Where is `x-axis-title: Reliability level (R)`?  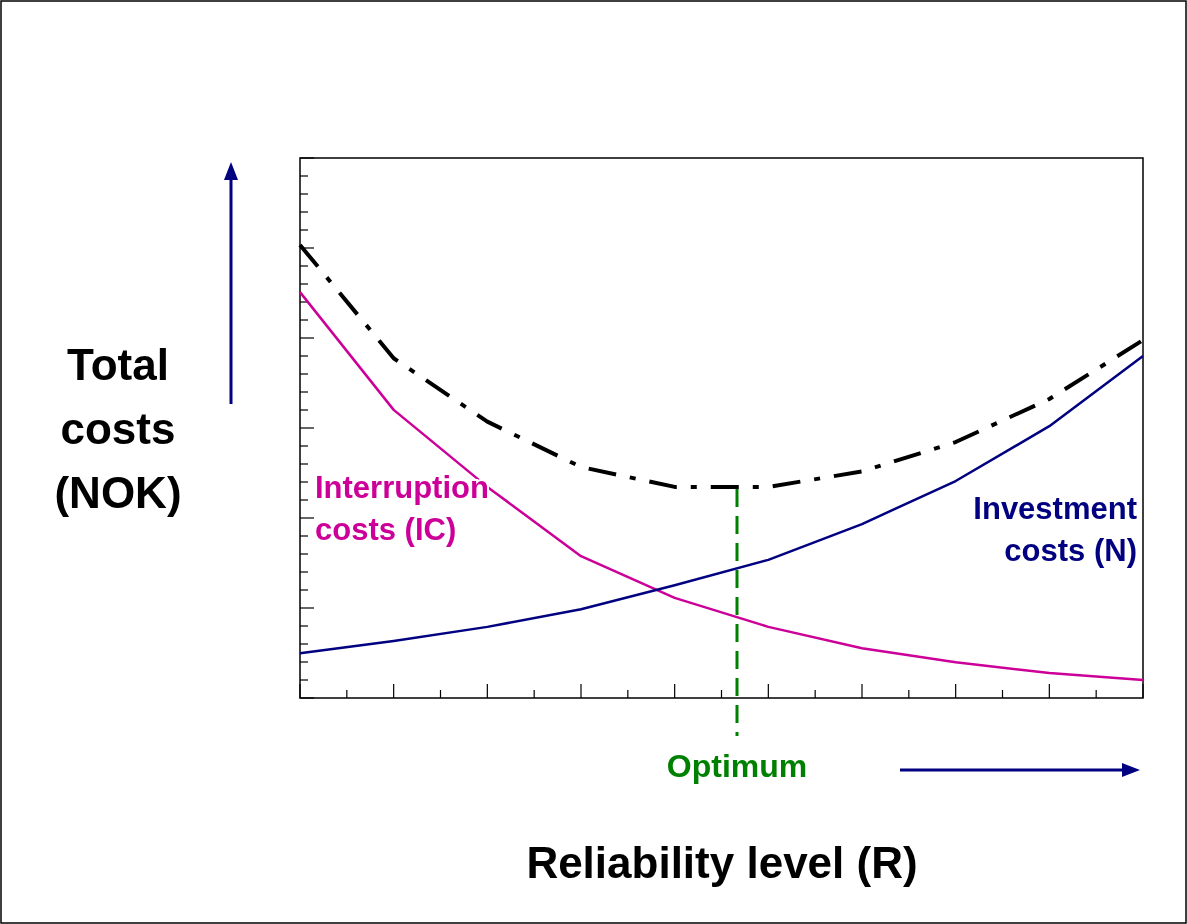 x-axis-title: Reliability level (R) is located at coordinates (722, 862).